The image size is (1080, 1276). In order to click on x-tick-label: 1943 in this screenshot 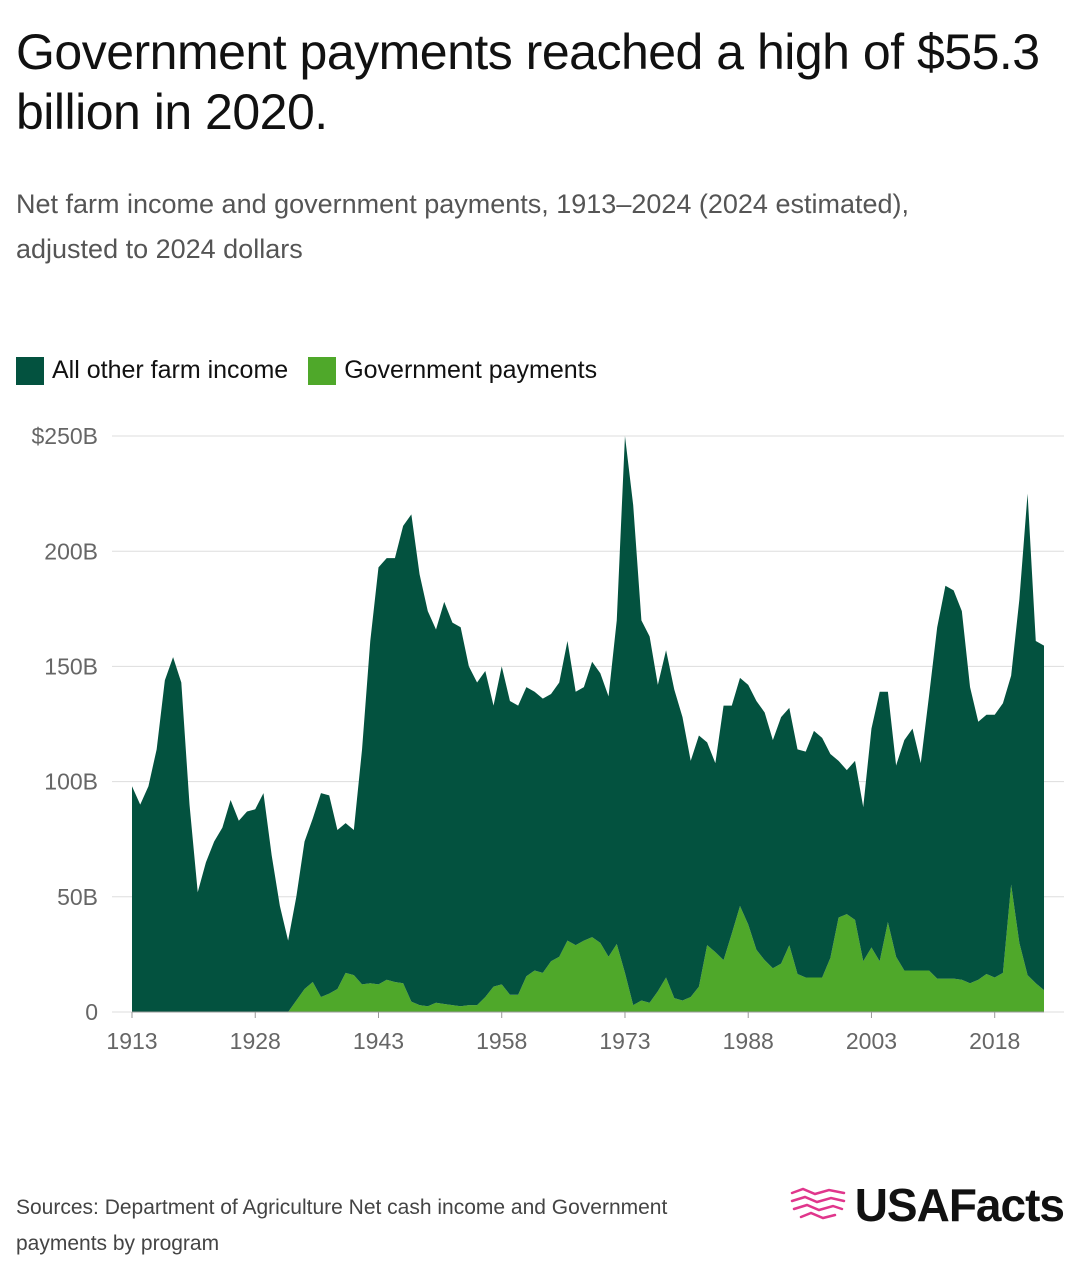, I will do `click(378, 1041)`.